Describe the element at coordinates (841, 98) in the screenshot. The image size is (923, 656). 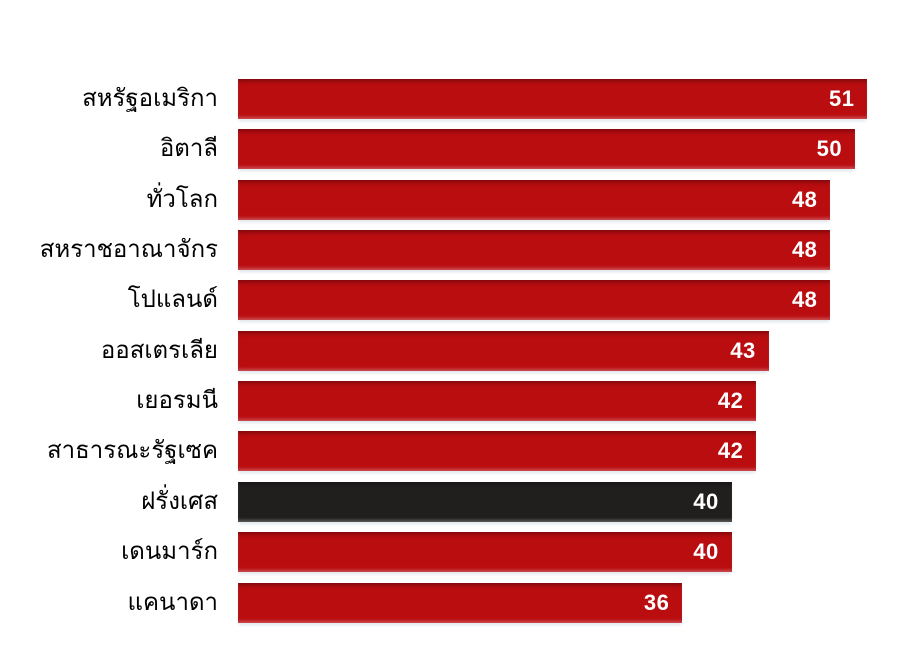
I see `value-label: 51` at that location.